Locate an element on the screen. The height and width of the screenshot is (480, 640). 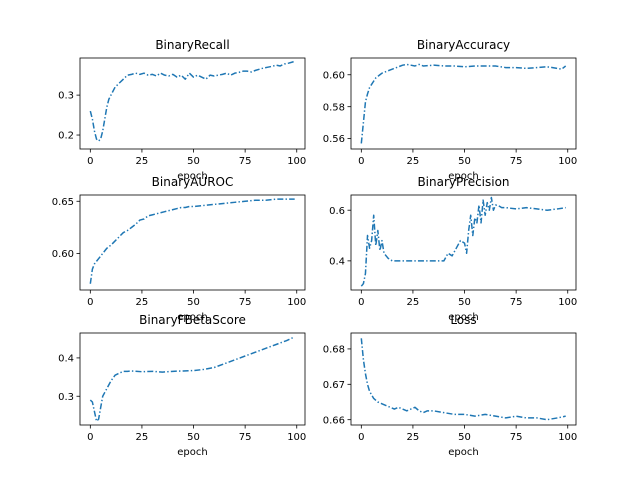
subplot-1: 0 25 50 75 100 0.2 0.3 epoch is located at coordinates (182, 119).